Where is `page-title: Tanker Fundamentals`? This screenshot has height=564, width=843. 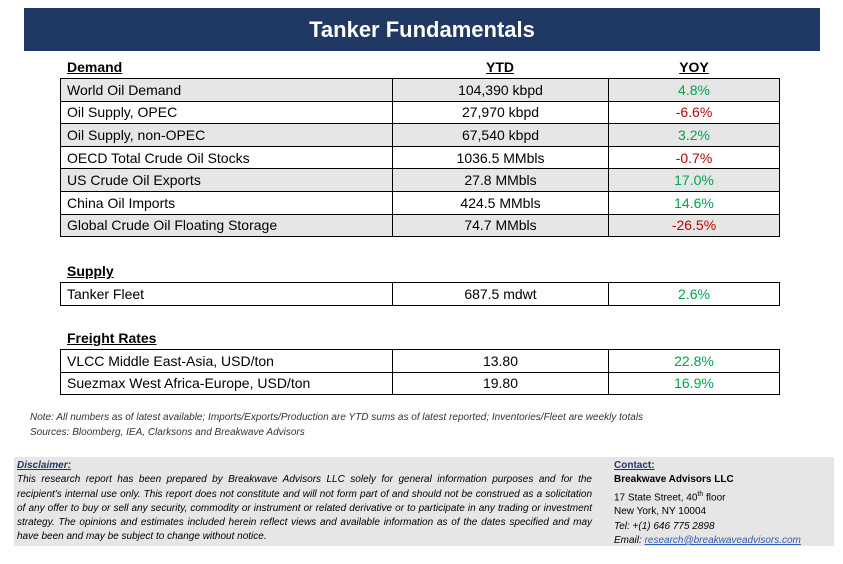 page-title: Tanker Fundamentals is located at coordinates (422, 29).